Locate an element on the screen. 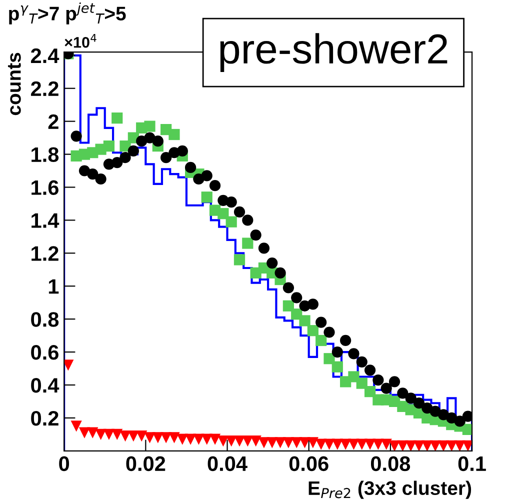  y-tick-label: 0.8 is located at coordinates (45, 319).